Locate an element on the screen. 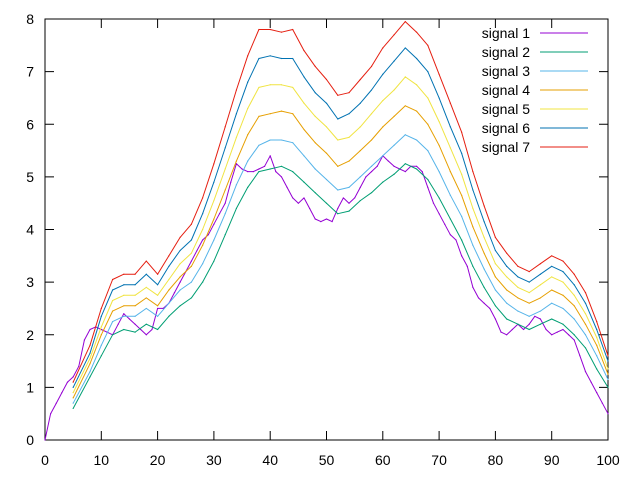 The image size is (640, 480). x-tick-label: 10 is located at coordinates (102, 460).